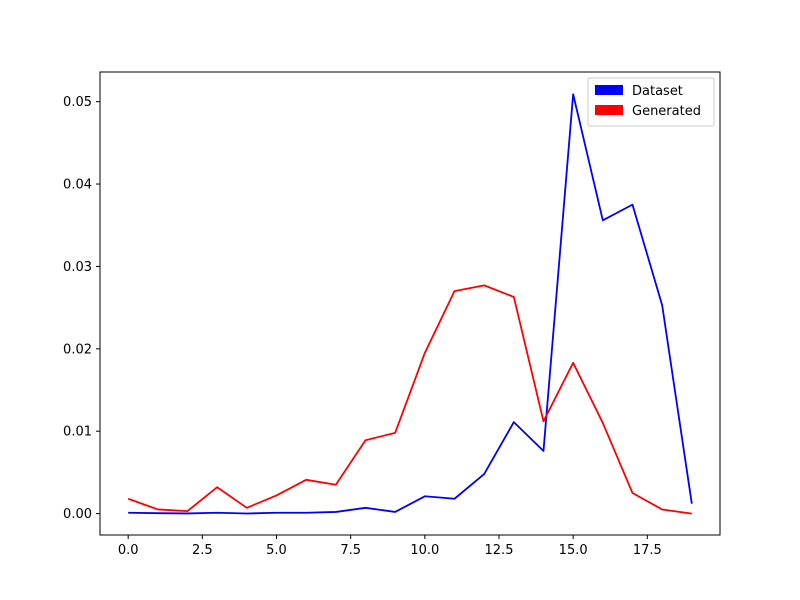 This screenshot has height=600, width=800. I want to click on y-tick-label: 0.02, so click(77, 349).